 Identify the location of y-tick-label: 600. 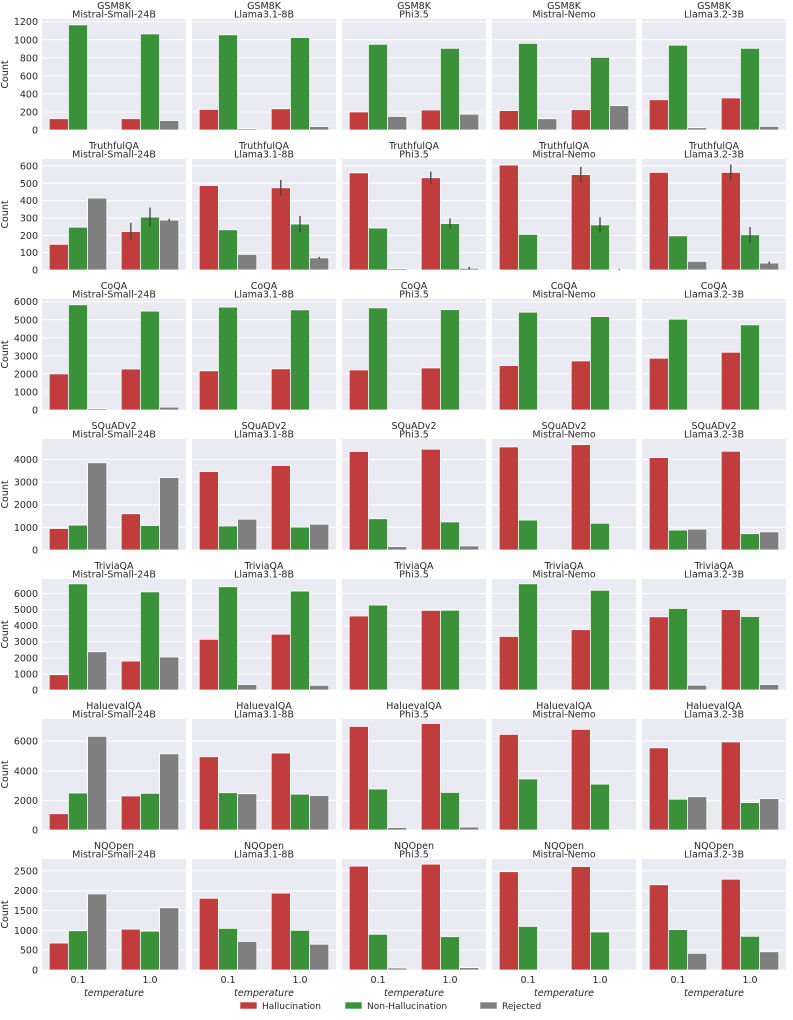
(29, 166).